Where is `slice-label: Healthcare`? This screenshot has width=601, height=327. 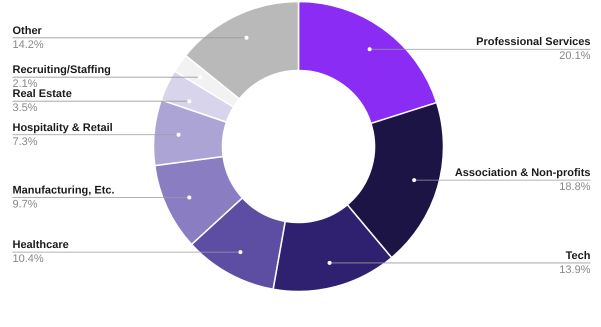
slice-label: Healthcare is located at coordinates (40, 245).